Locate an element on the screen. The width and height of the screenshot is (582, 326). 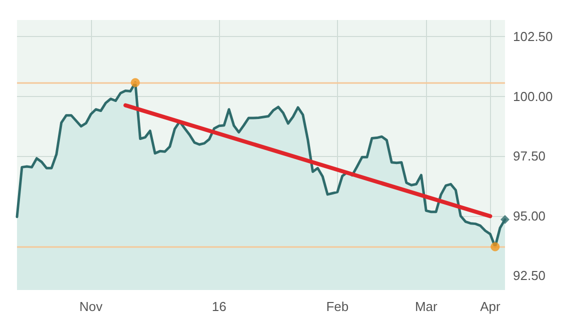
y-tick-label: 92.50 is located at coordinates (529, 276).